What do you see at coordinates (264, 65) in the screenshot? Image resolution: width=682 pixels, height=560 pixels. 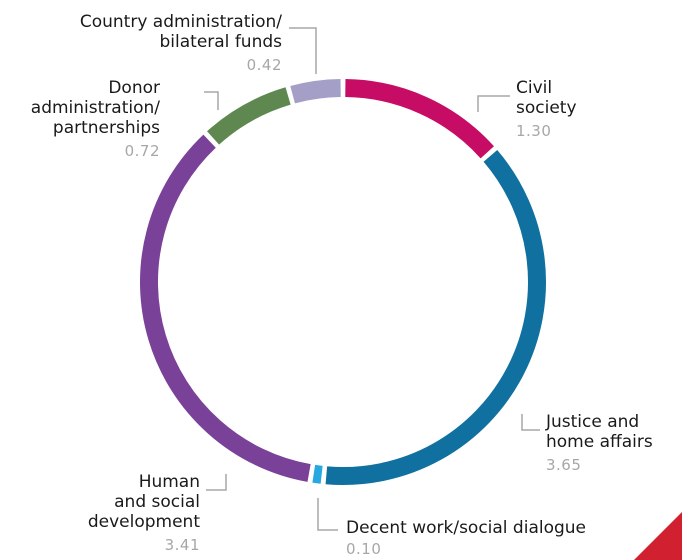 I see `value-country: 0.42` at bounding box center [264, 65].